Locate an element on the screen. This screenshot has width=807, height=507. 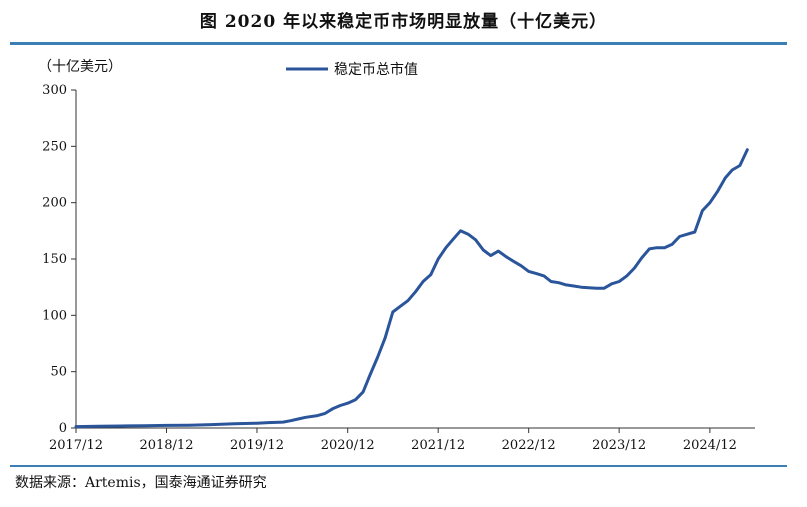
x-tick-label: 2023/12 is located at coordinates (619, 445).